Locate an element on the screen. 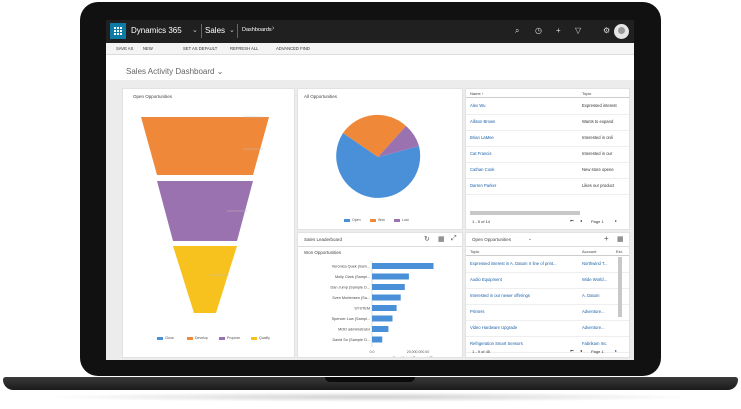  row-primary-link: Cat Francis is located at coordinates (481, 153).